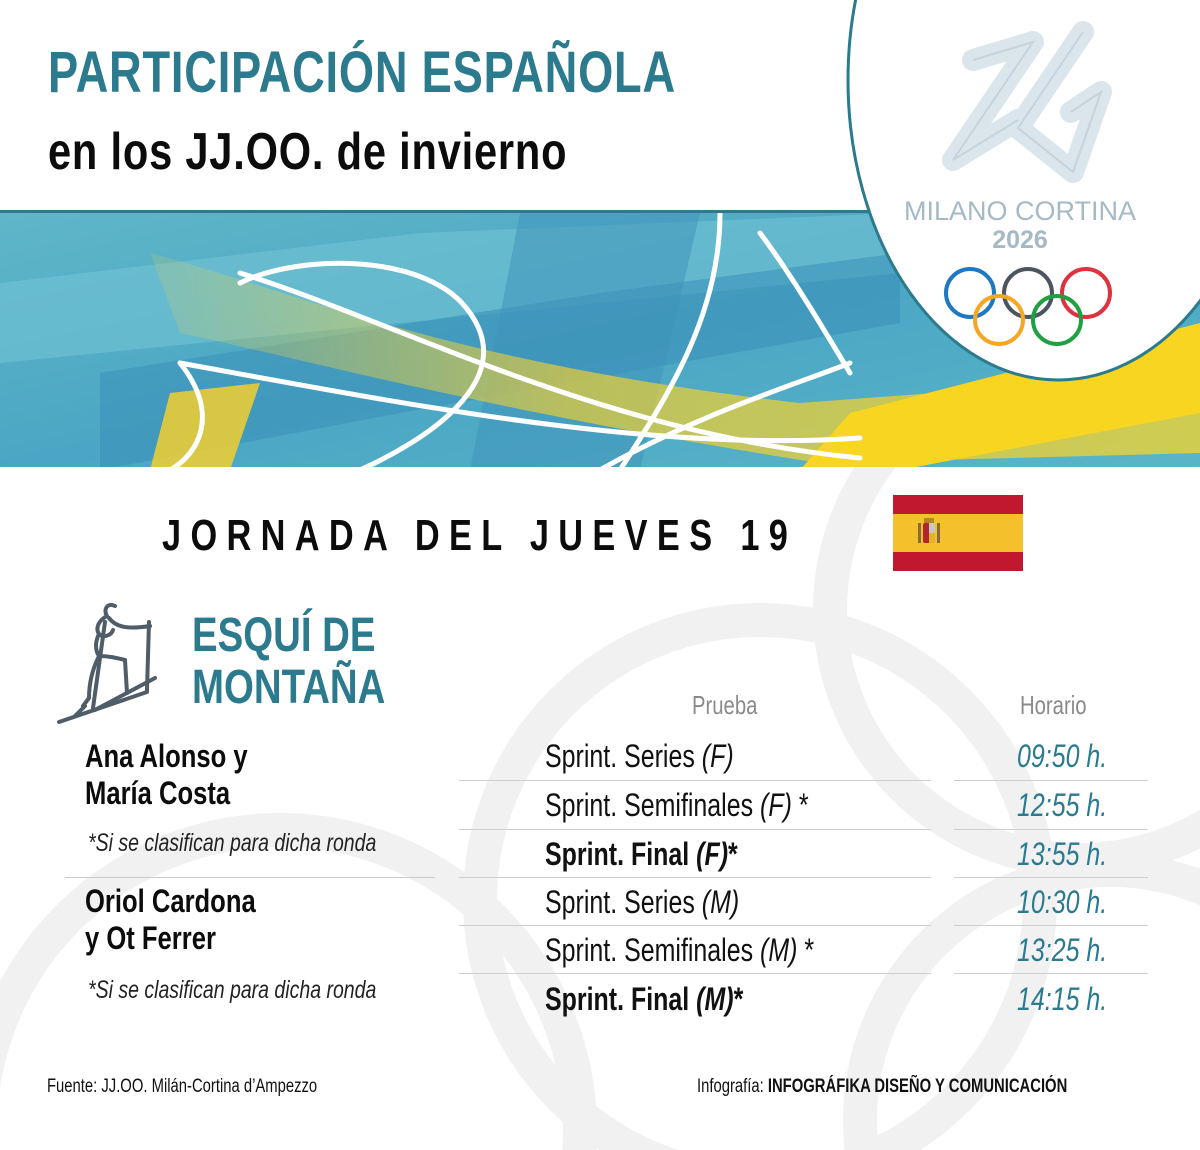  I want to click on credit-name: INFOGRÁFIKA DISEÑO Y COMUNICACIÓN, so click(917, 1086).